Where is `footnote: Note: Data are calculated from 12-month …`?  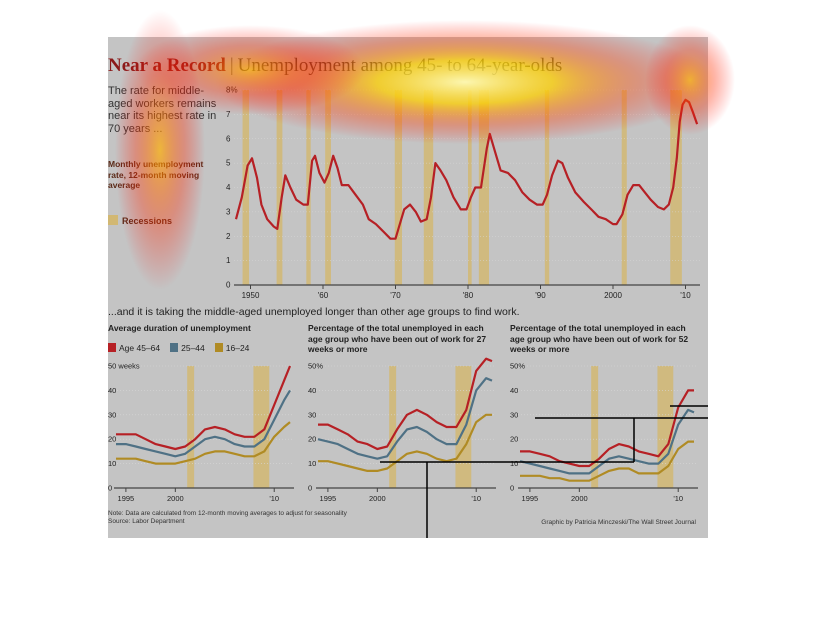 footnote: Note: Data are calculated from 12-month … is located at coordinates (227, 518).